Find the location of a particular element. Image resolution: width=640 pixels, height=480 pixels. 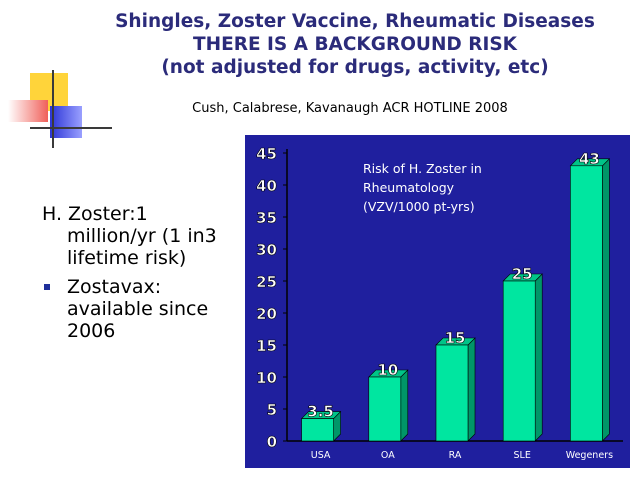

bar-data-label: 43 is located at coordinates (589, 159).